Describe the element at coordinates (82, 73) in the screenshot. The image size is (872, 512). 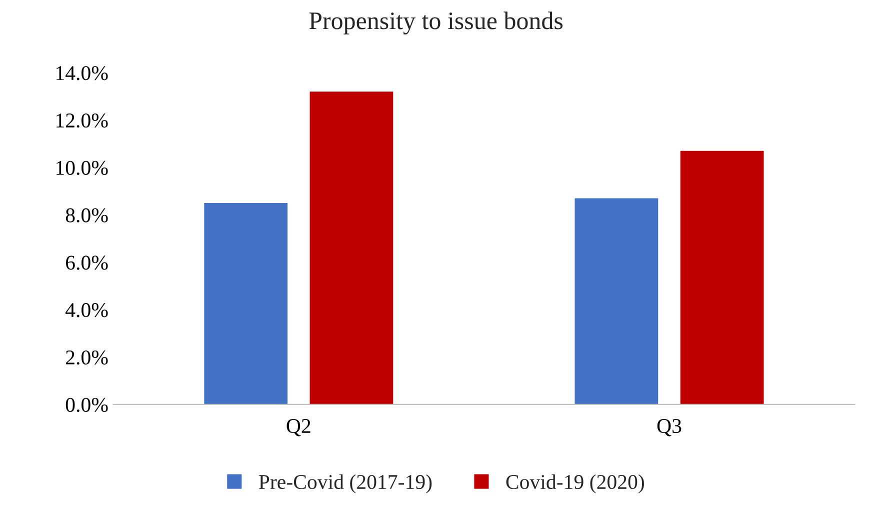
I see `y-tick-label: 14.0%` at that location.